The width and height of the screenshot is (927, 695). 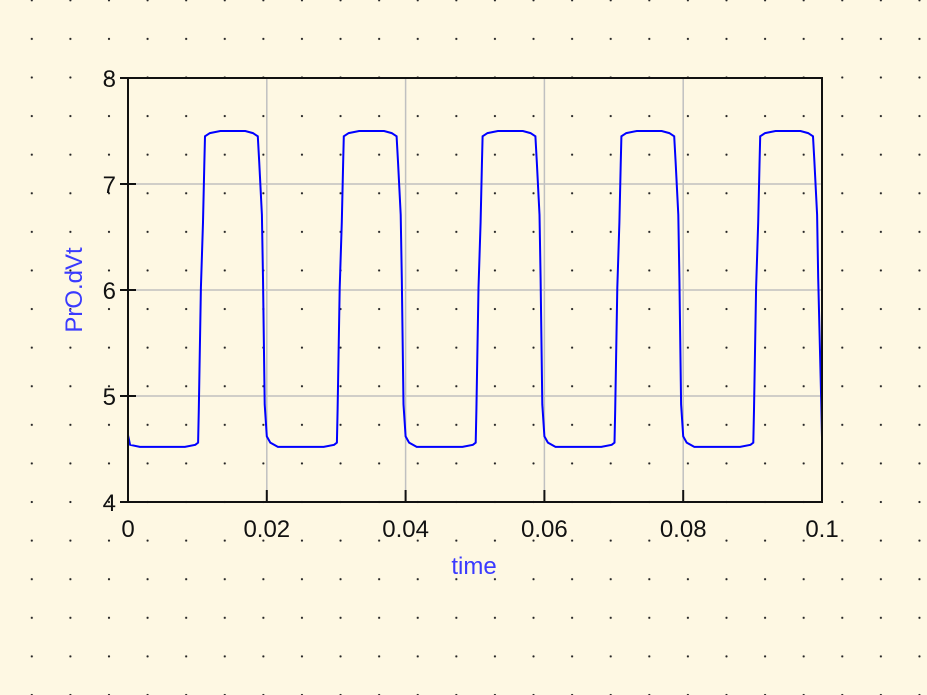 What do you see at coordinates (109, 291) in the screenshot?
I see `y-tick-label: 6` at bounding box center [109, 291].